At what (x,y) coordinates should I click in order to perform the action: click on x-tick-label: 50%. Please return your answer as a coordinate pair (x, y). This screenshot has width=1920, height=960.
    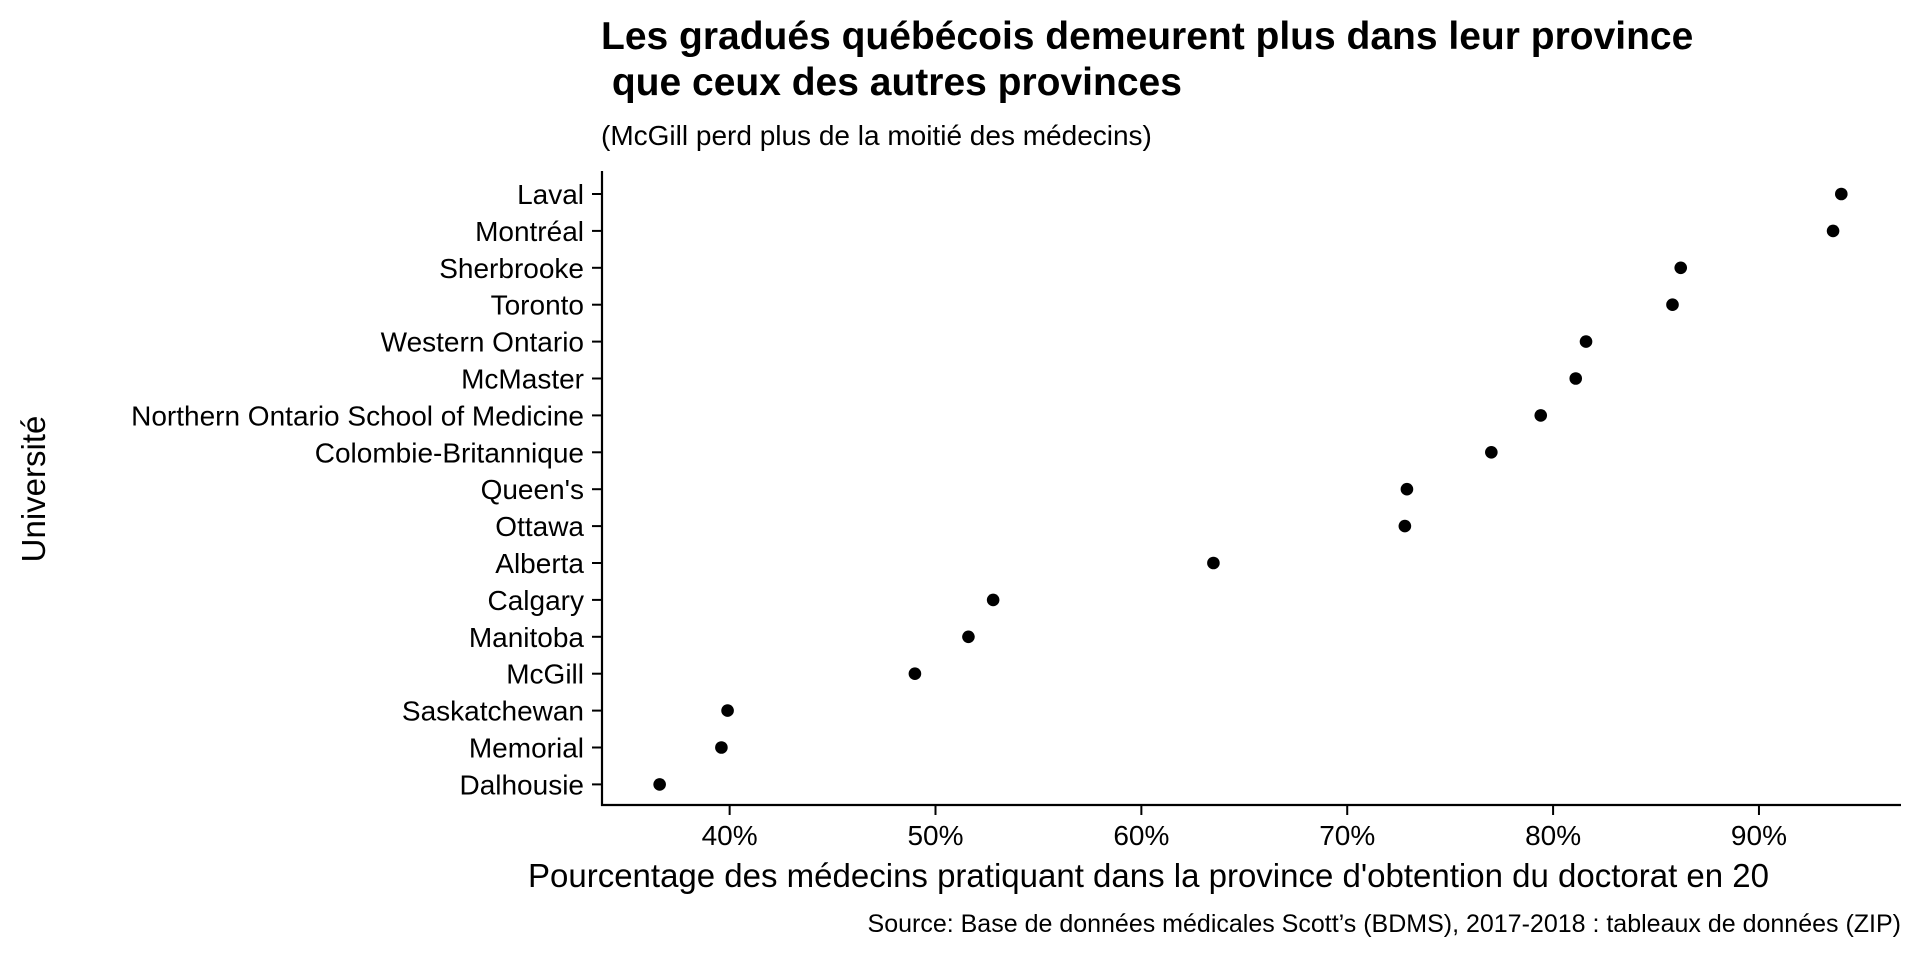
    Looking at the image, I should click on (935, 835).